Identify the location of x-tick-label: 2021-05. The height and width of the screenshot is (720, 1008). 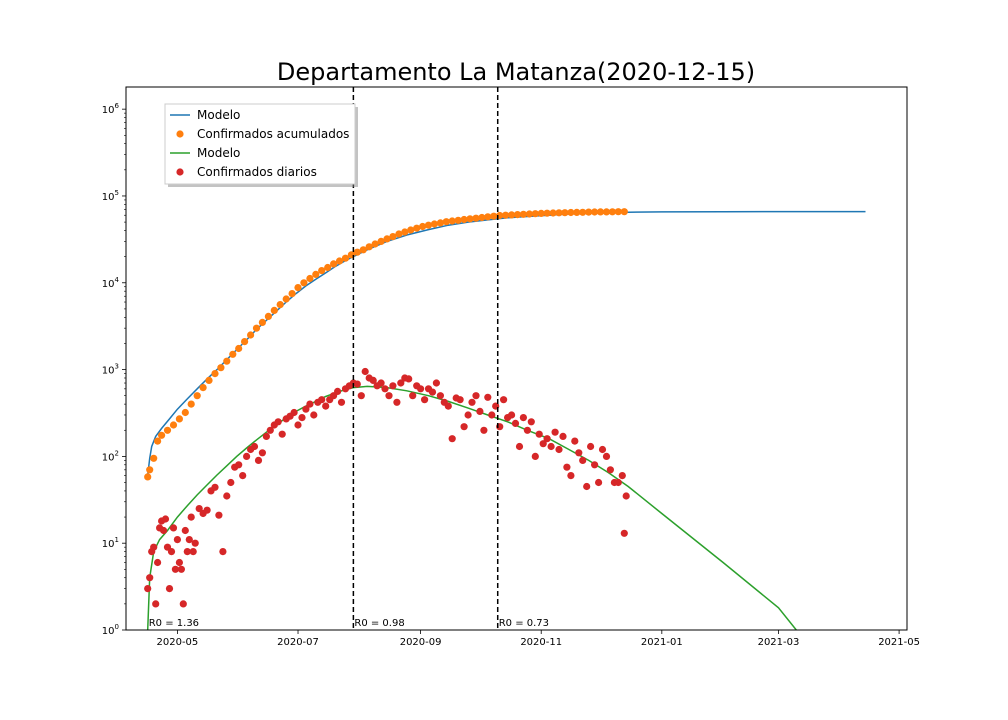
(899, 642).